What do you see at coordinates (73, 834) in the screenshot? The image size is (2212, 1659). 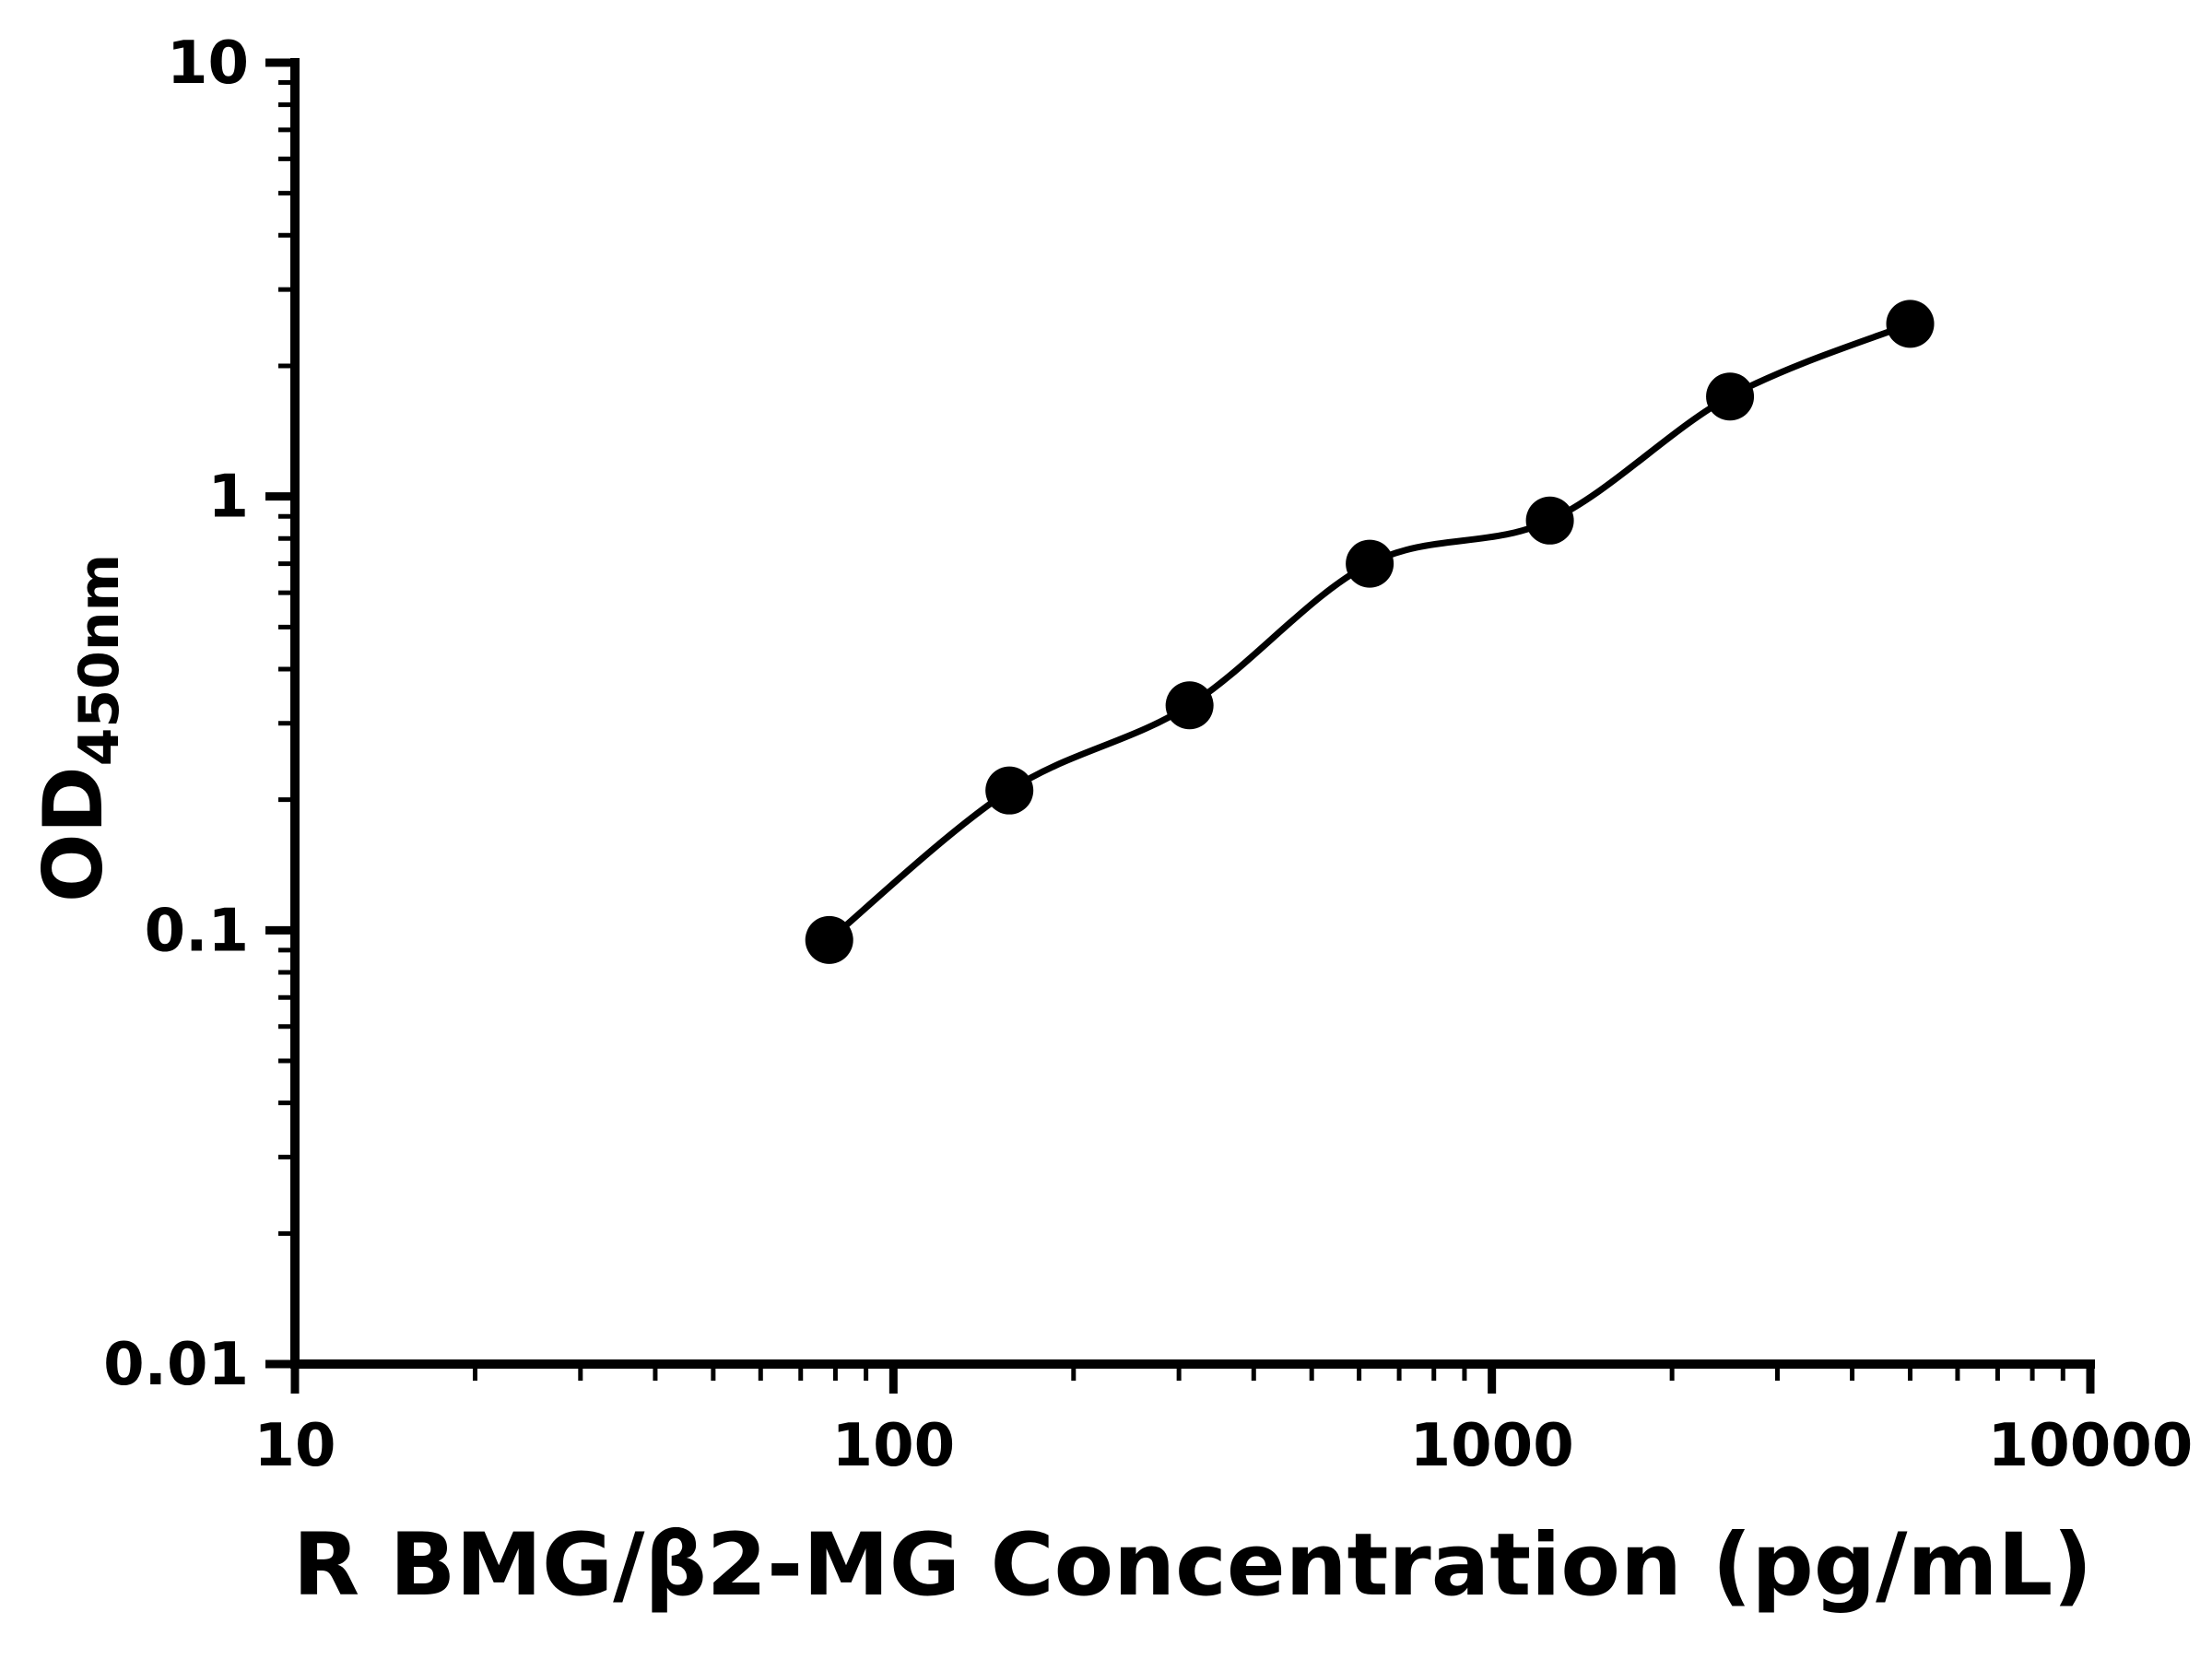 I see `y-axis-title-main: OD` at bounding box center [73, 834].